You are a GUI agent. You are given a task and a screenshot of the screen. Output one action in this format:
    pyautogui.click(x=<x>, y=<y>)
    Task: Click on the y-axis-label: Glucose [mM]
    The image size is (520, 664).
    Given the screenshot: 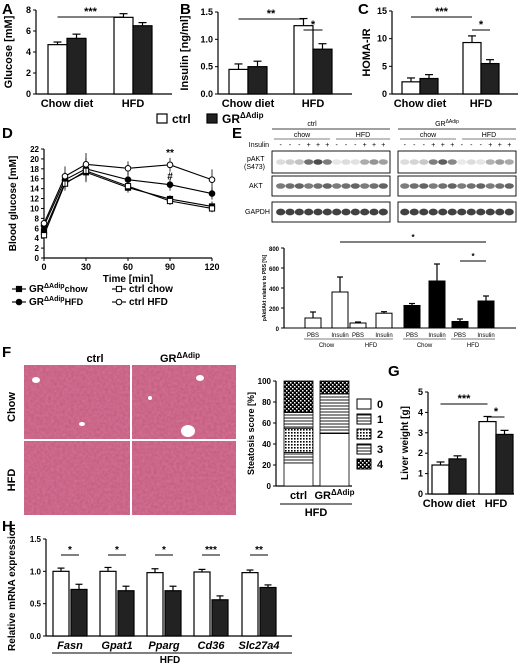 What is the action you would take?
    pyautogui.click(x=9, y=51)
    